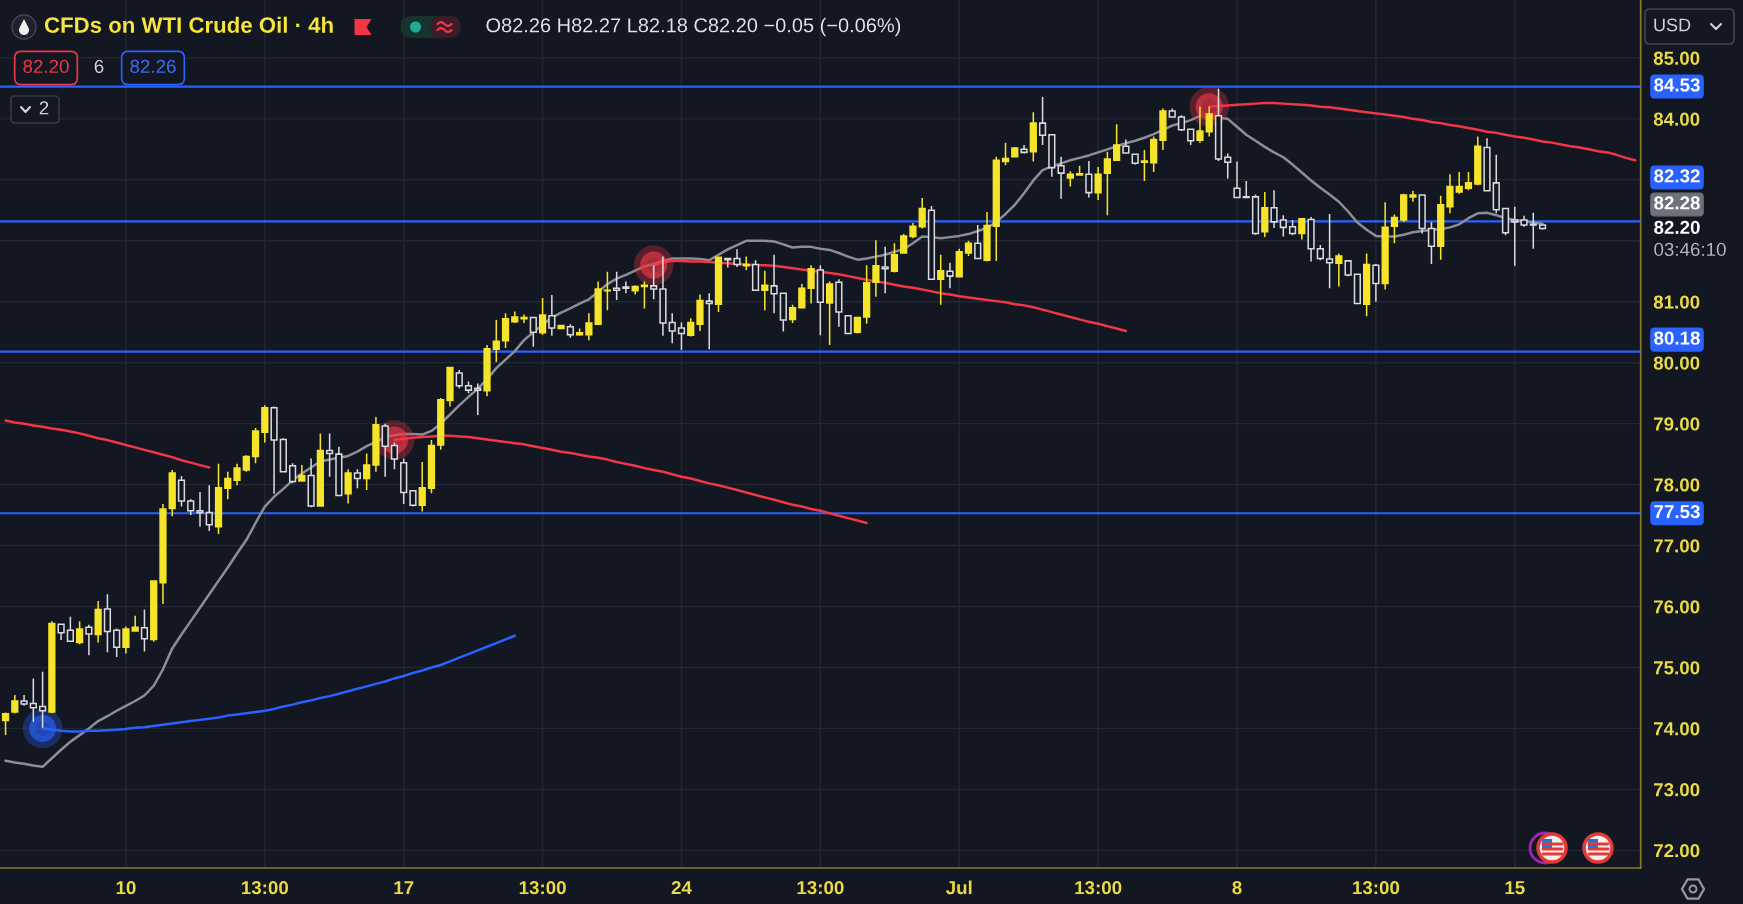 Image resolution: width=1743 pixels, height=904 pixels. Describe the element at coordinates (1677, 512) in the screenshot. I see `ref-line-label: 77.53` at that location.